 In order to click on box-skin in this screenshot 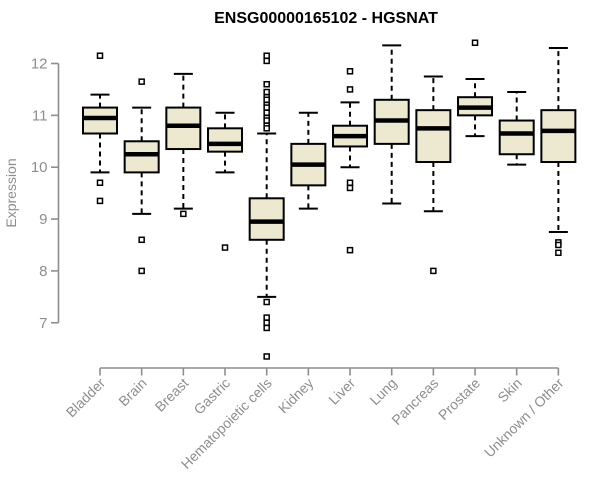, I will do `click(516, 128)`.